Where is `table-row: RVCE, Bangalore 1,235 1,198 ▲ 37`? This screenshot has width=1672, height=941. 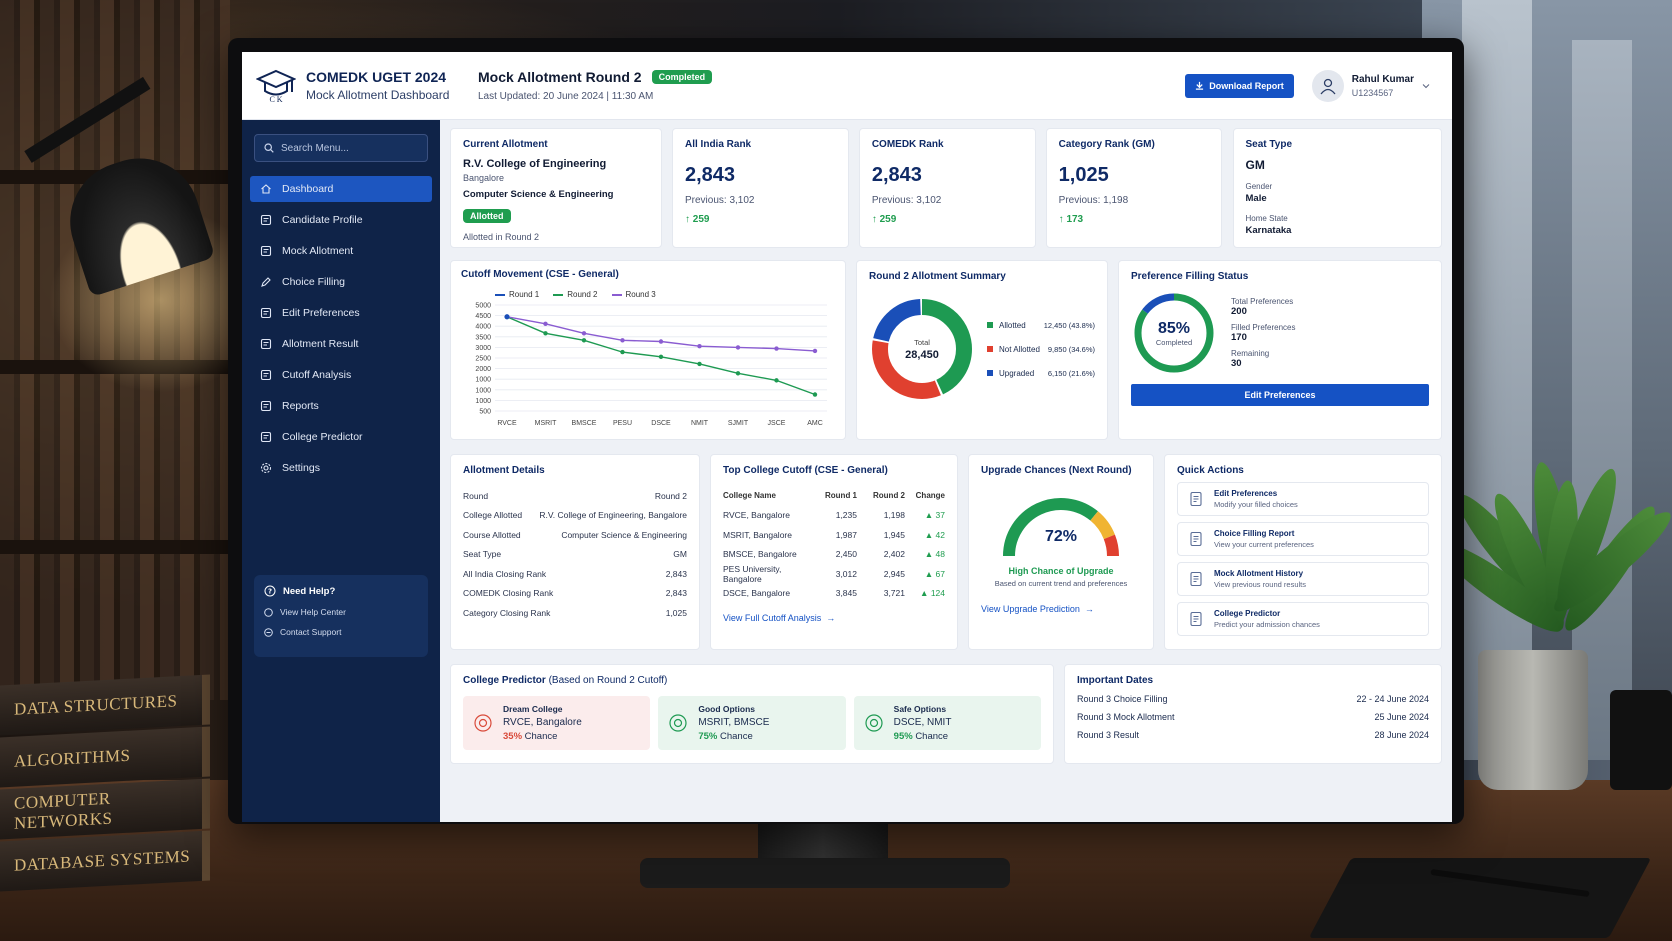
table-row: RVCE, Bangalore 1,235 1,198 ▲ 37 is located at coordinates (834, 516).